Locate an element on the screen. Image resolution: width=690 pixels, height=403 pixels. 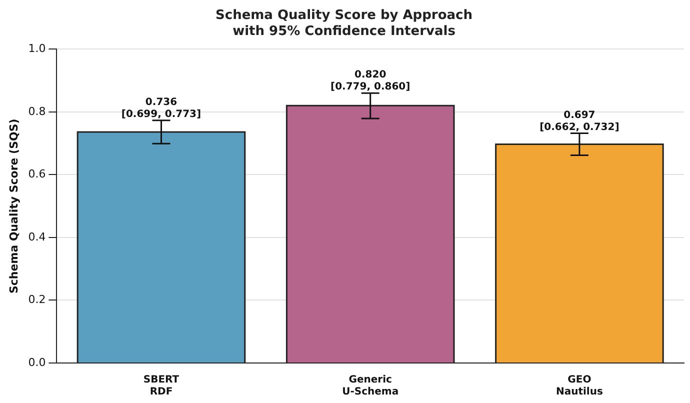
x-tick-label: SBERT RDF is located at coordinates (161, 386).